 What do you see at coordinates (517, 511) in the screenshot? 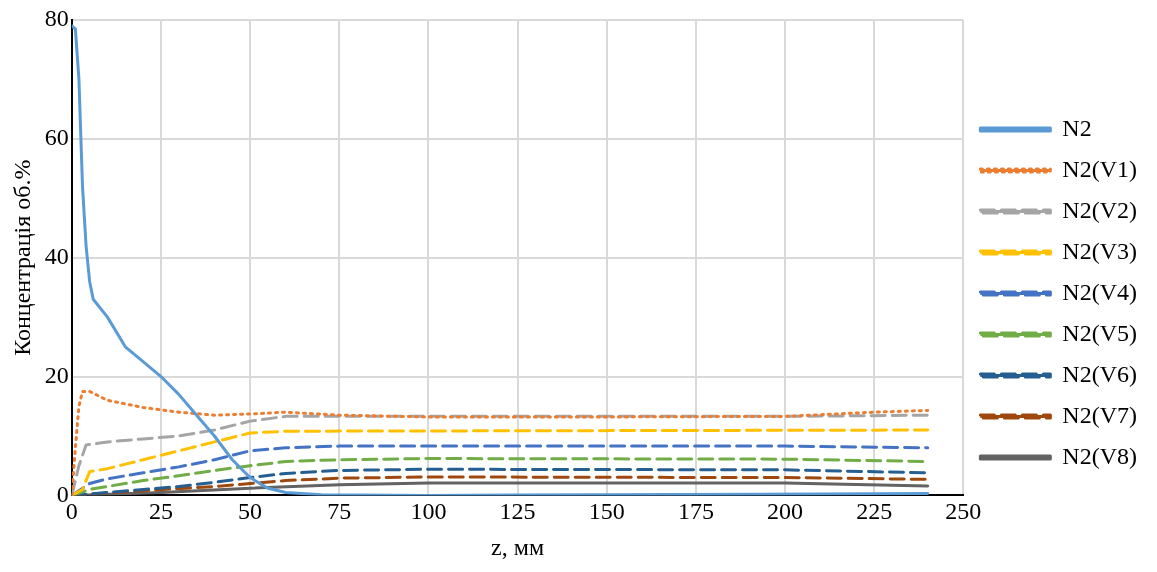
I see `x-tick-label: 125` at bounding box center [517, 511].